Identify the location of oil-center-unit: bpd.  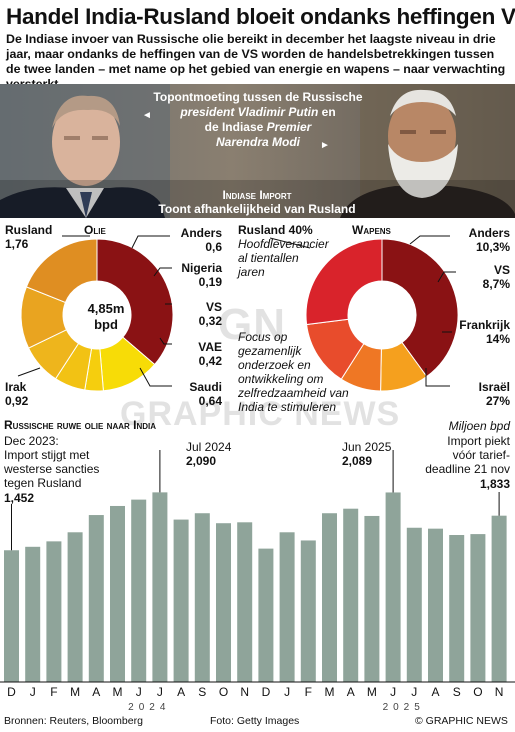
(106, 324).